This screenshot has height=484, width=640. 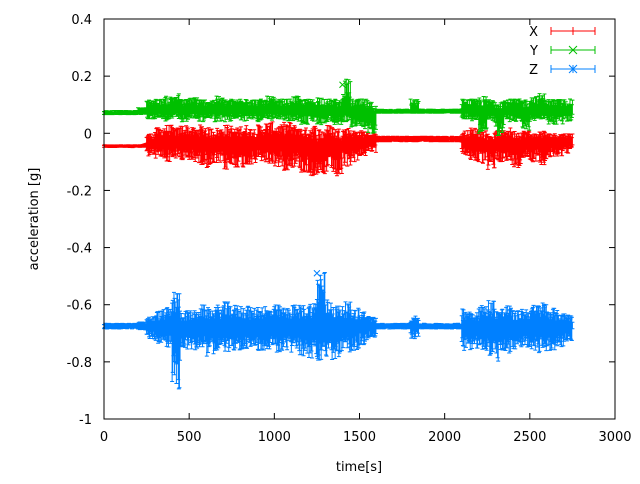 I want to click on legend-key-Z, so click(x=573, y=69).